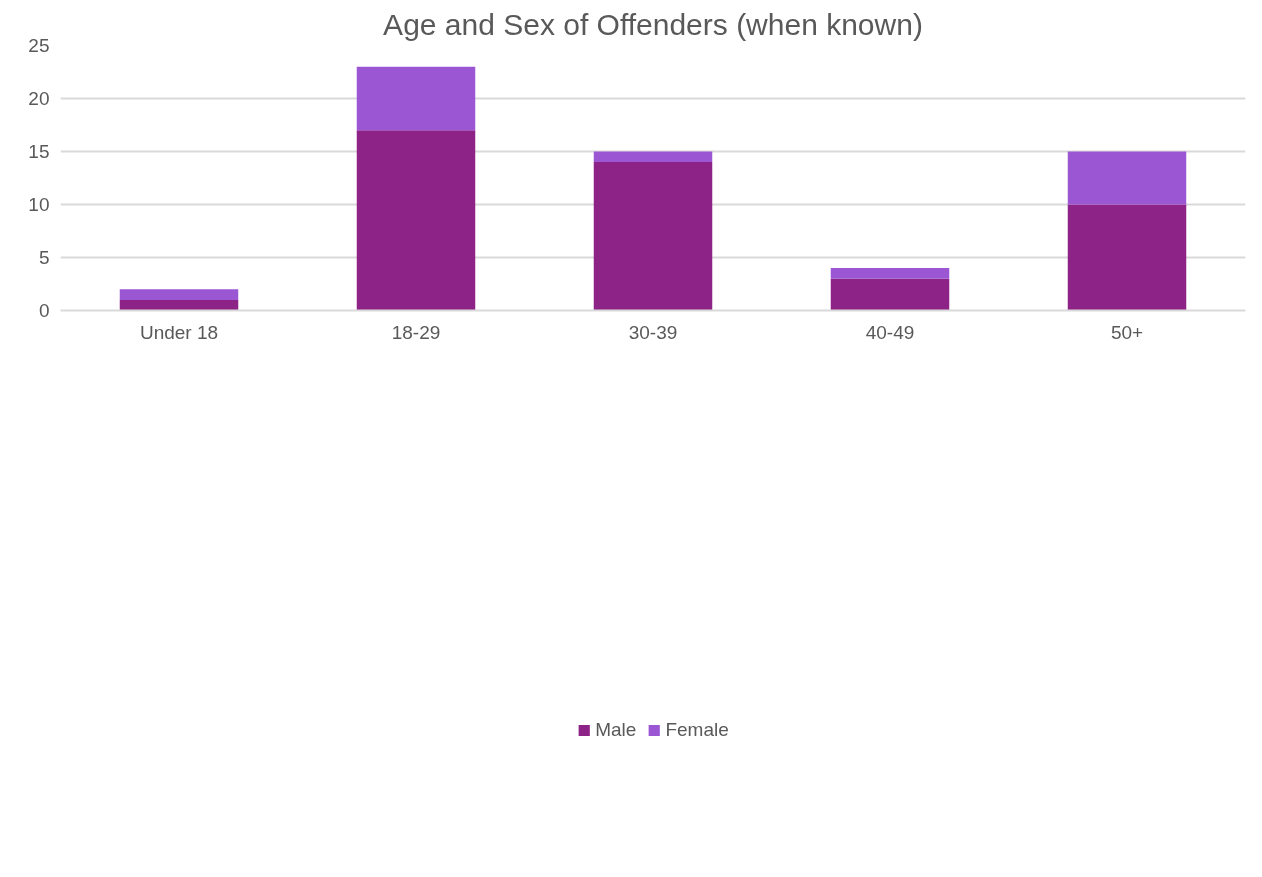 This screenshot has width=1262, height=877. What do you see at coordinates (653, 332) in the screenshot?
I see `x-tick-label: 30-39` at bounding box center [653, 332].